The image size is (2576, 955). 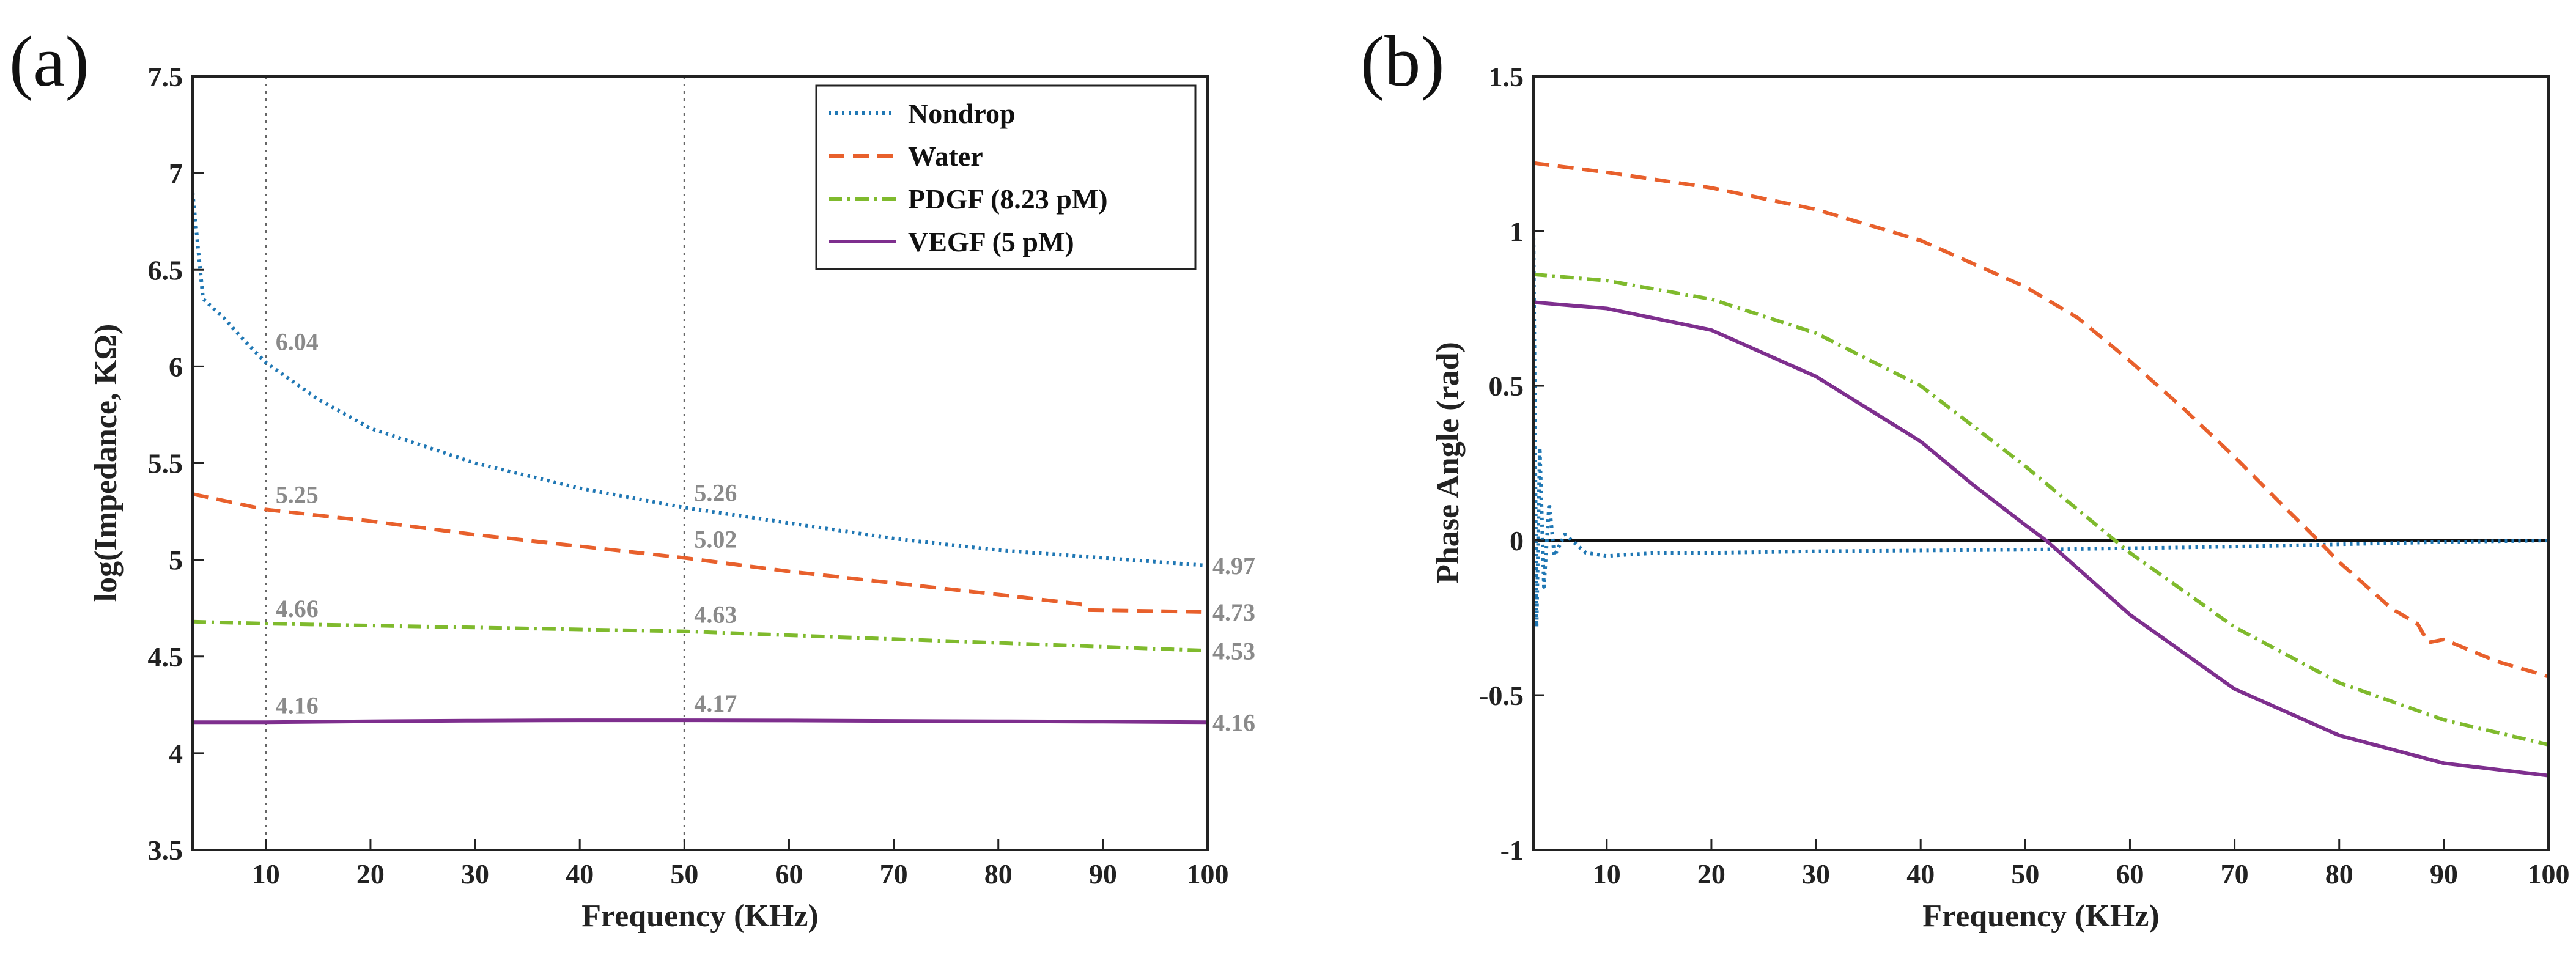 I want to click on panel-a-x-label: Frequency (KHz), so click(x=700, y=917).